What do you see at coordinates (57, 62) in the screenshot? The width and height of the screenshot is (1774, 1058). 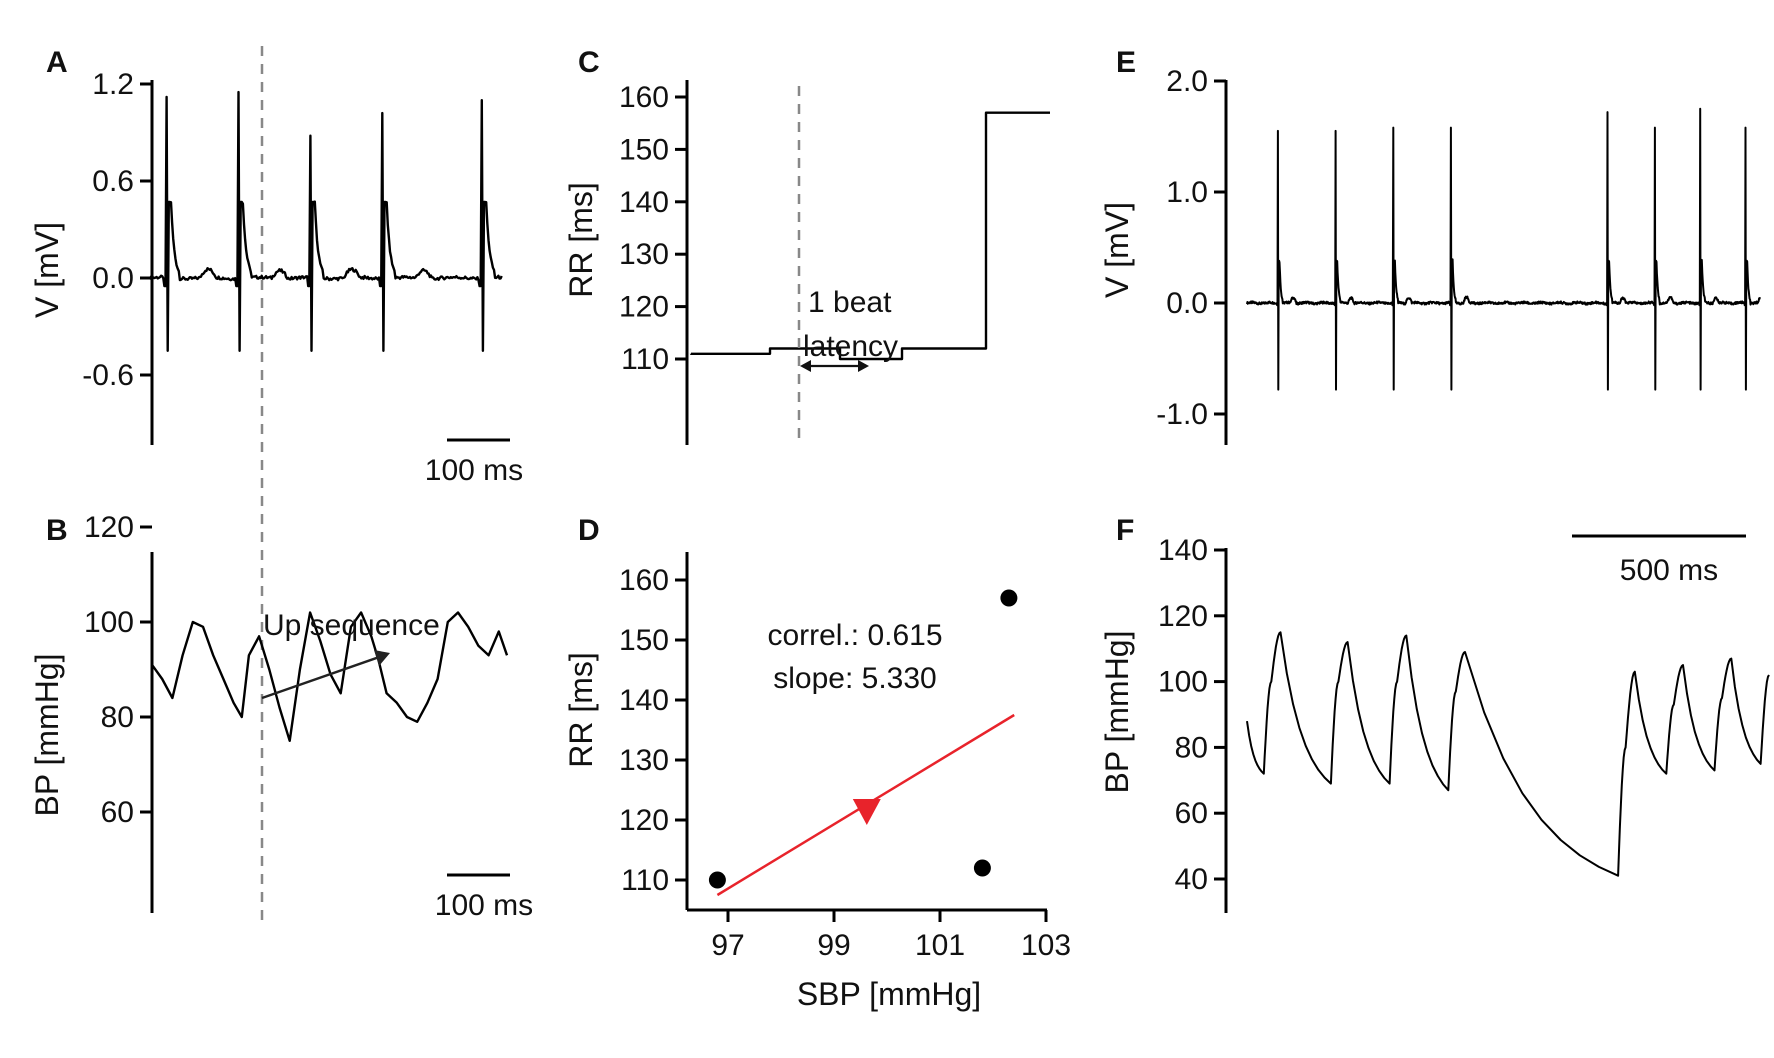 I see `panel-label-a: A` at bounding box center [57, 62].